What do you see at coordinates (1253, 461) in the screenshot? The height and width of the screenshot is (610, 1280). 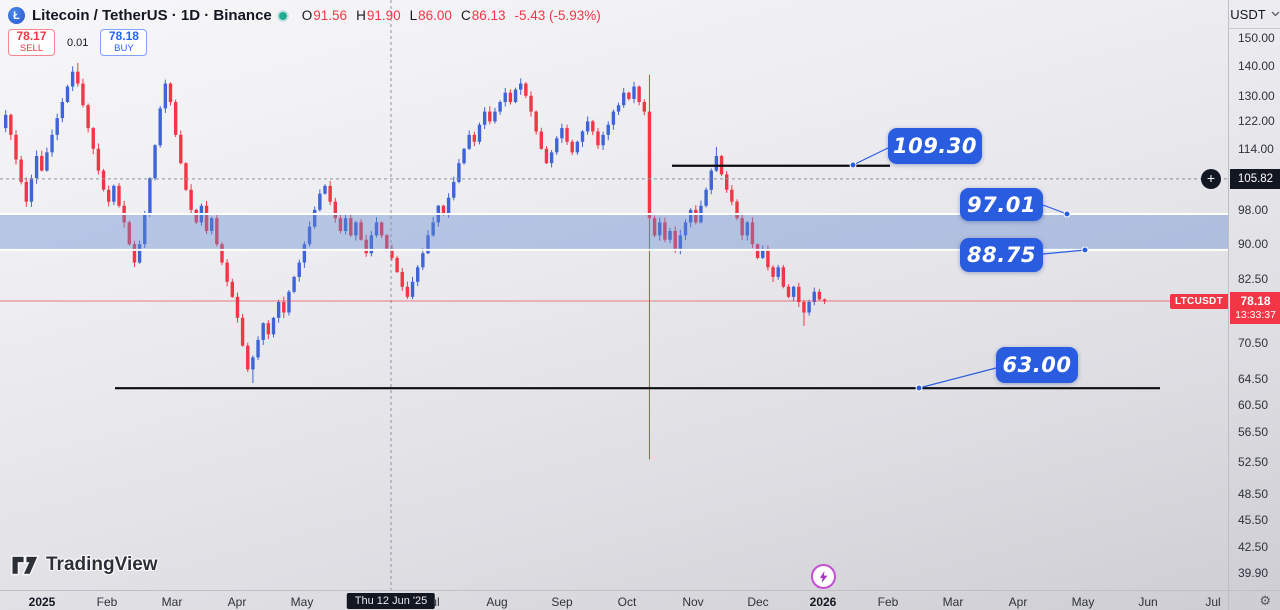 I see `price-tick: 52.50` at bounding box center [1253, 461].